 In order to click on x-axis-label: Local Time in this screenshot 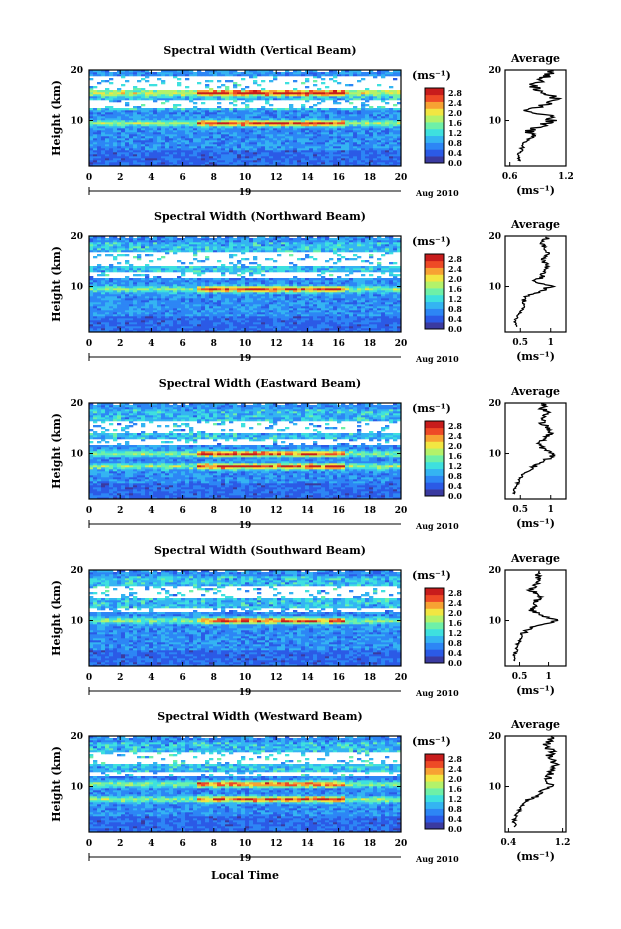, I will do `click(245, 875)`.